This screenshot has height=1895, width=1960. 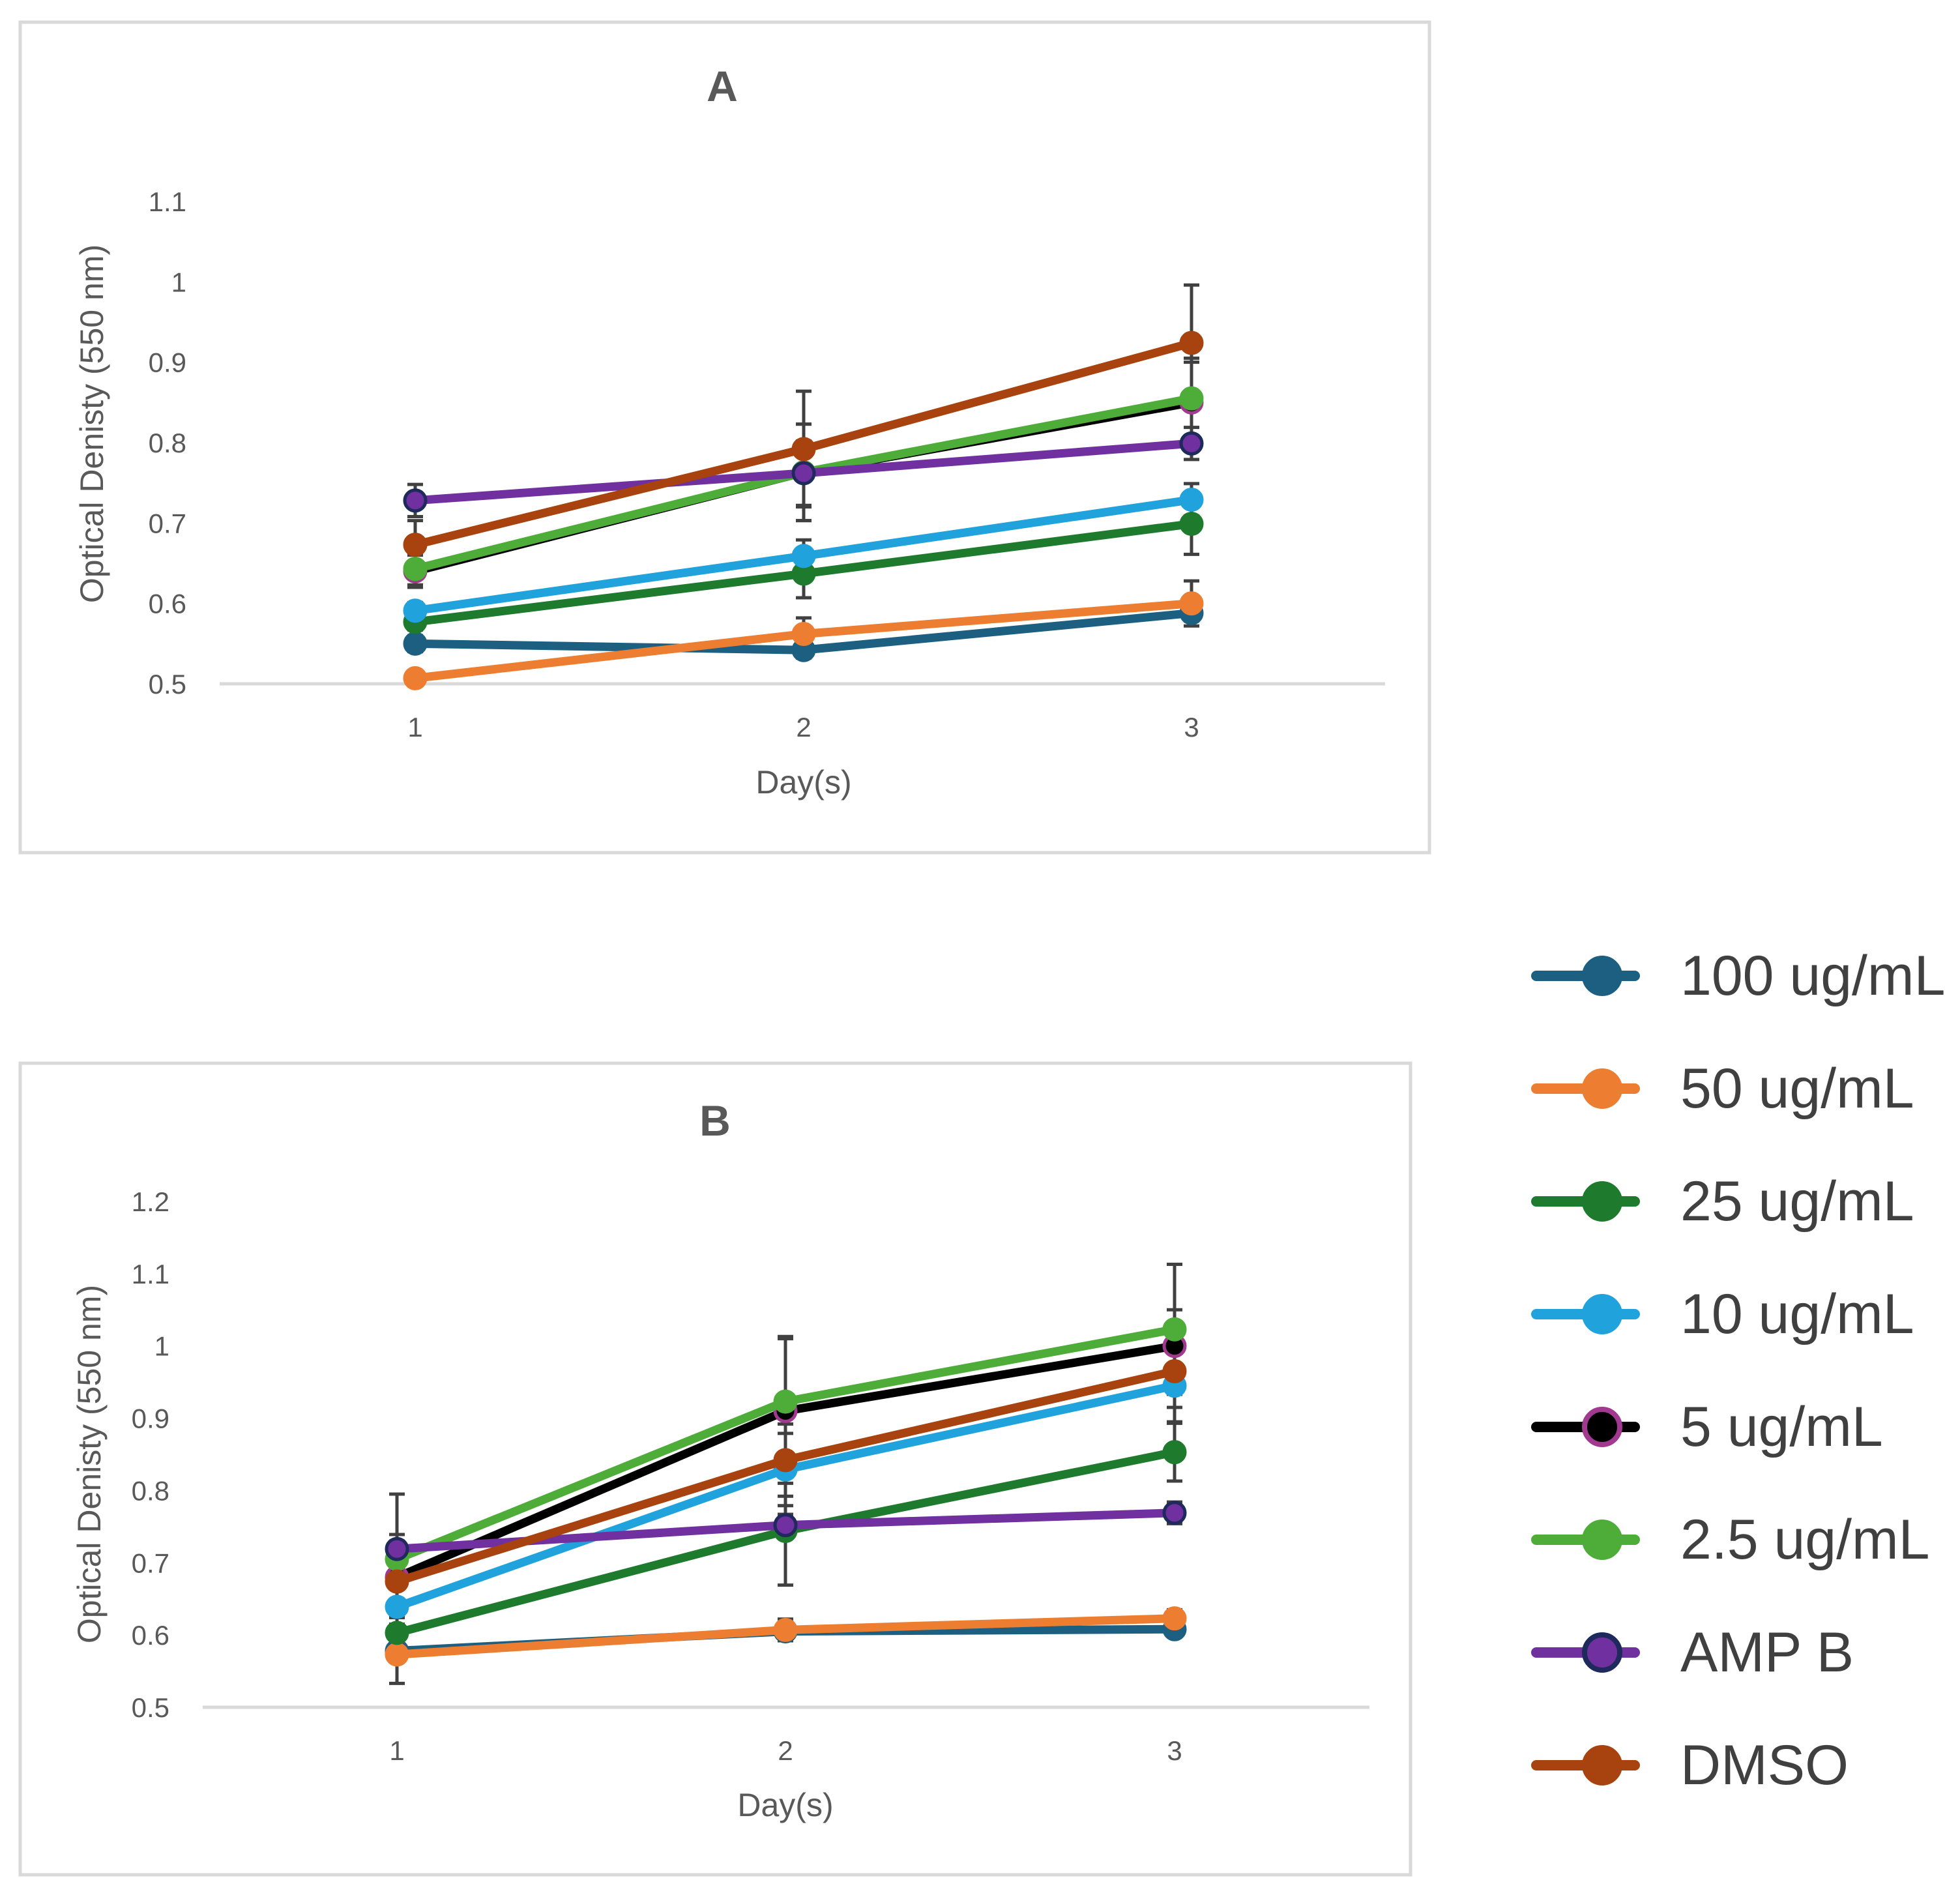 What do you see at coordinates (1804, 1540) in the screenshot?
I see `legend-label: 2.5 ug/mL` at bounding box center [1804, 1540].